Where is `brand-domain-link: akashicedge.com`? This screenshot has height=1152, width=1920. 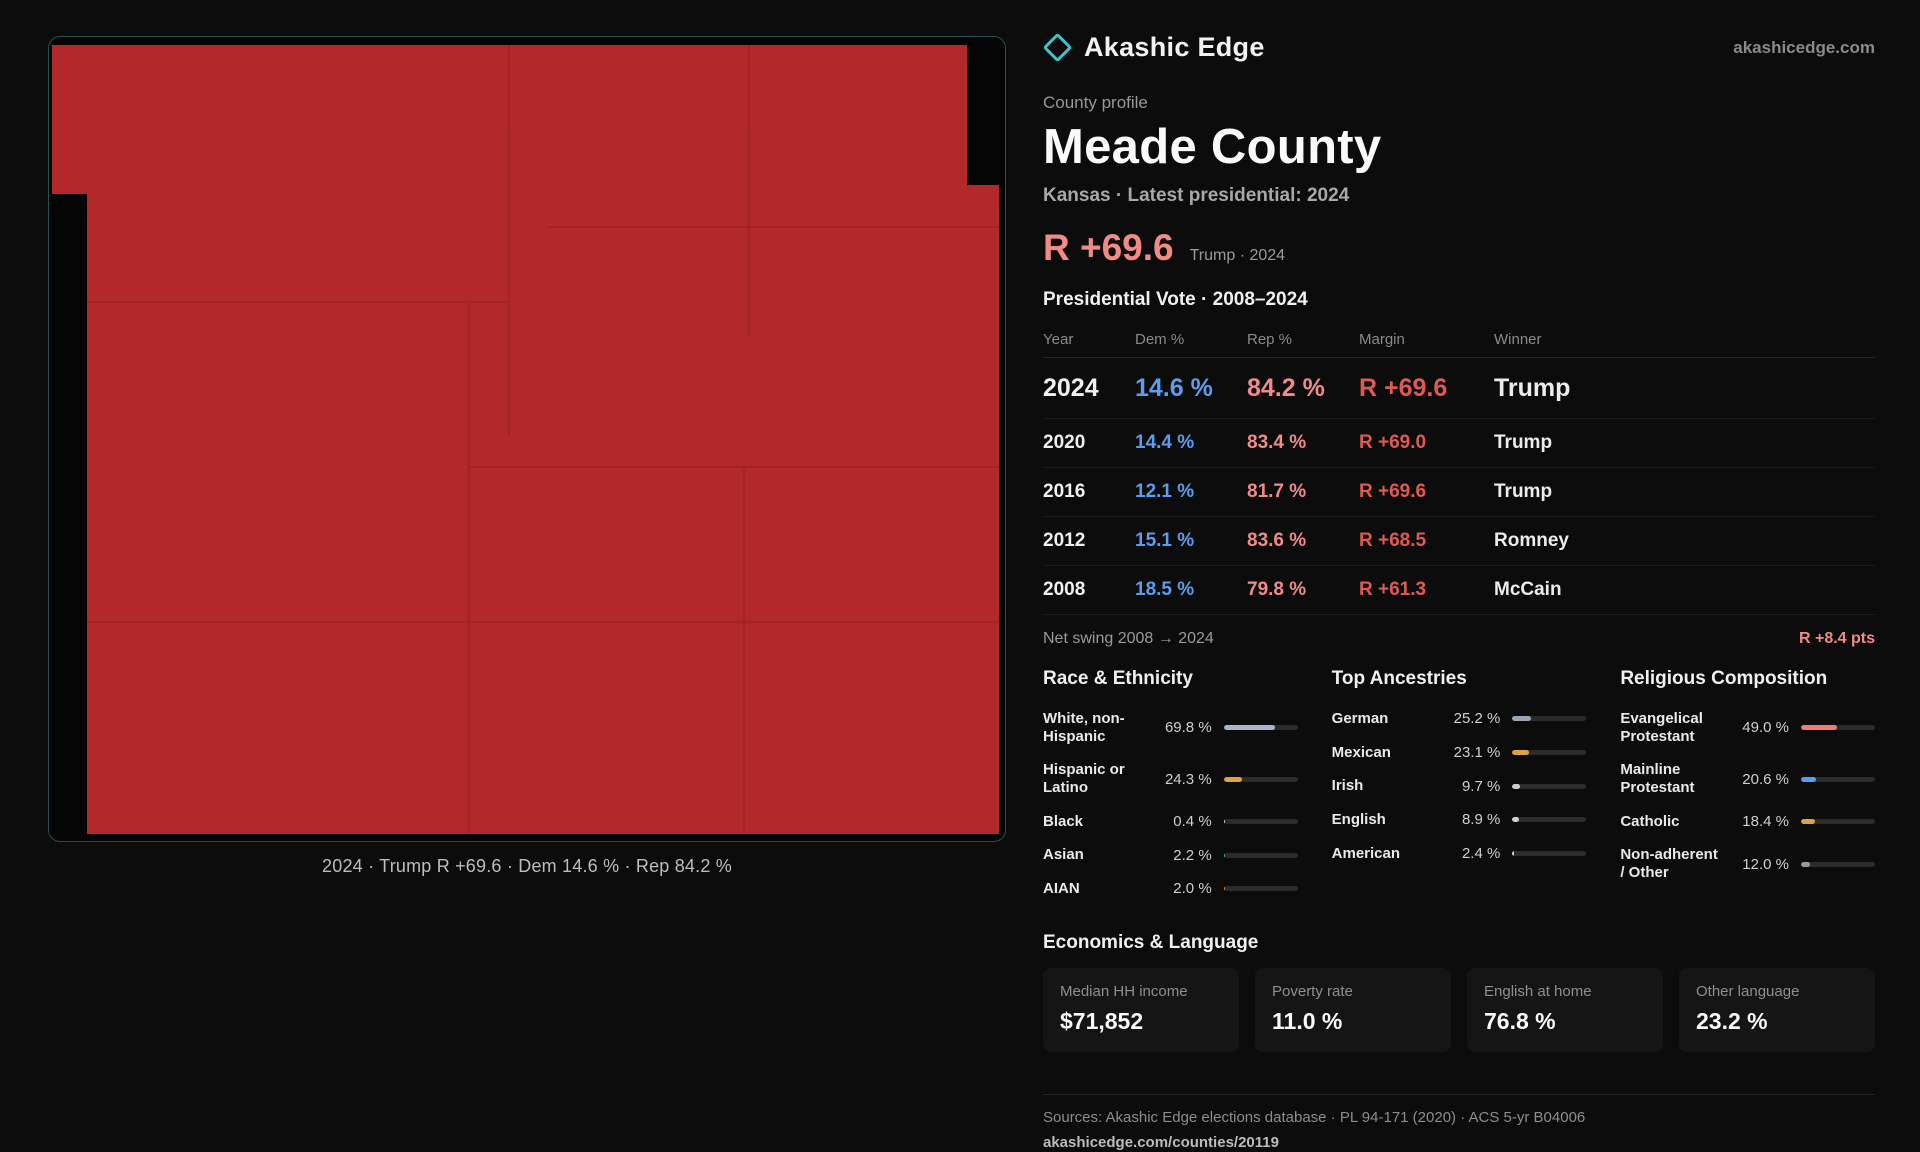
brand-domain-link: akashicedge.com is located at coordinates (1804, 47).